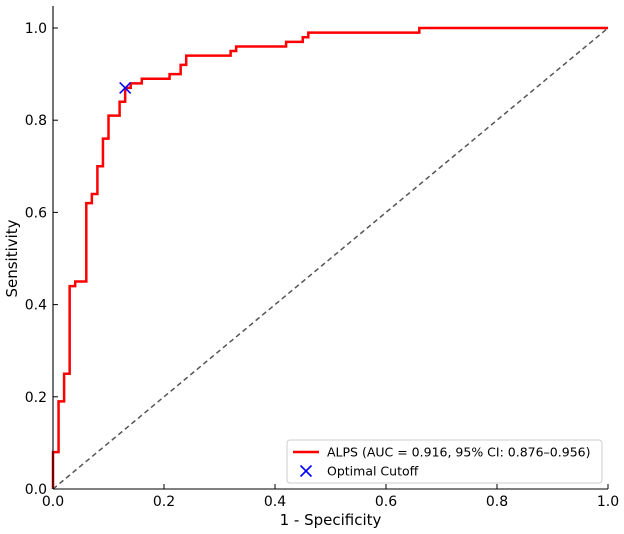  What do you see at coordinates (164, 502) in the screenshot?
I see `x-tick-label: 0.2` at bounding box center [164, 502].